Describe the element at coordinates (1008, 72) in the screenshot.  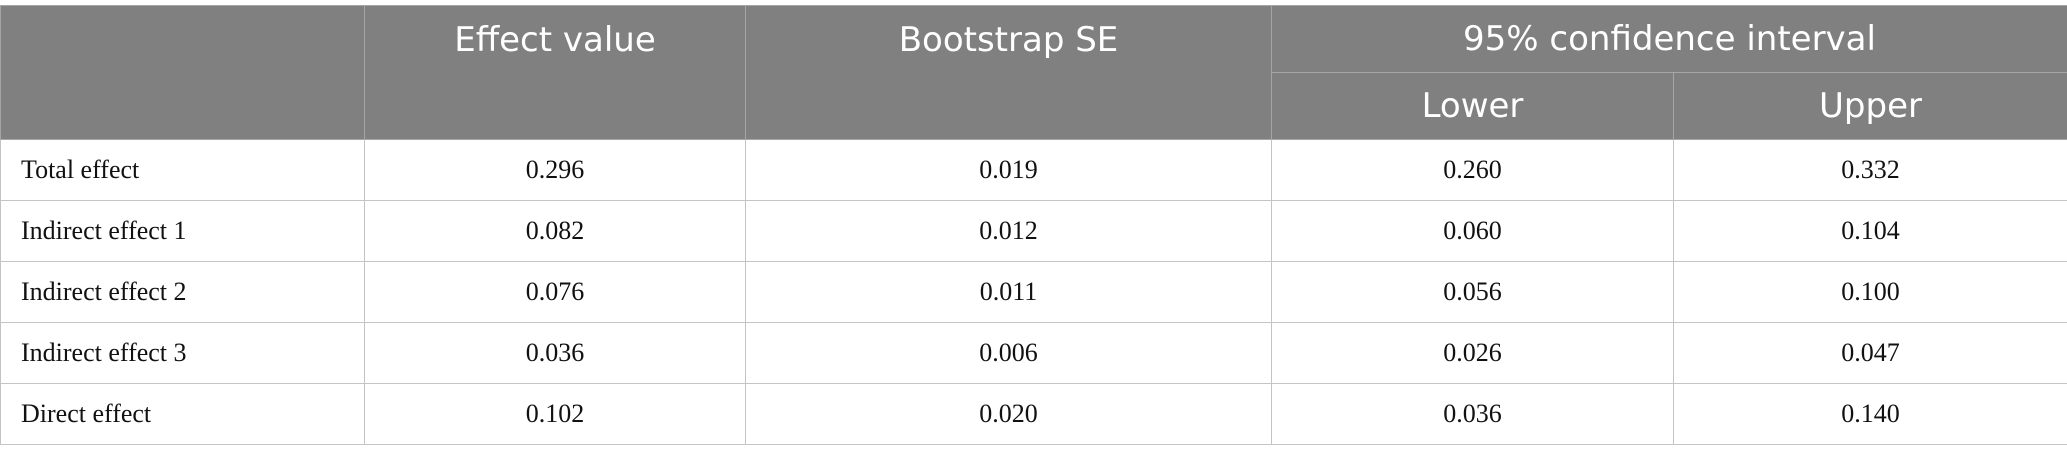
I see `header-cell: Bootstrap SE` at that location.